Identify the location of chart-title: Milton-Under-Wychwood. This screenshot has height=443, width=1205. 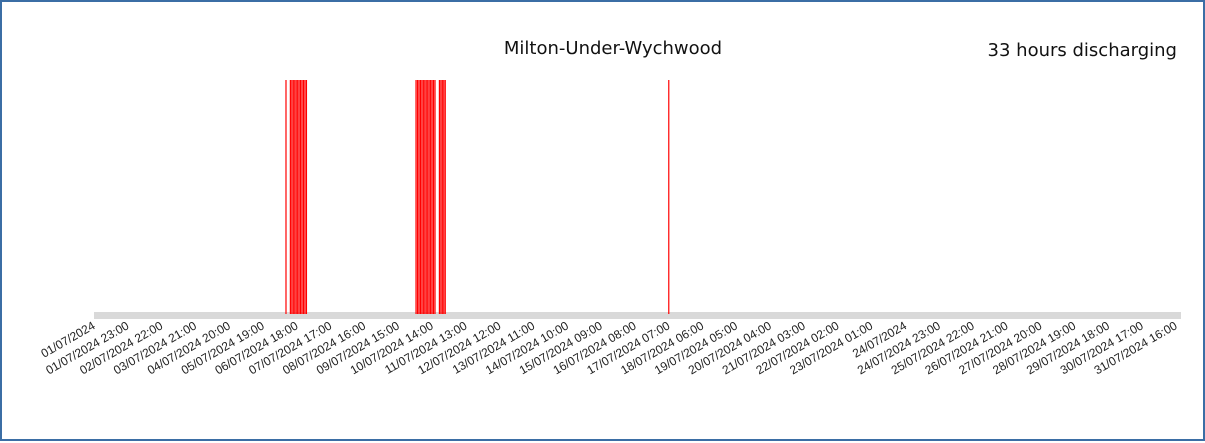
(613, 48).